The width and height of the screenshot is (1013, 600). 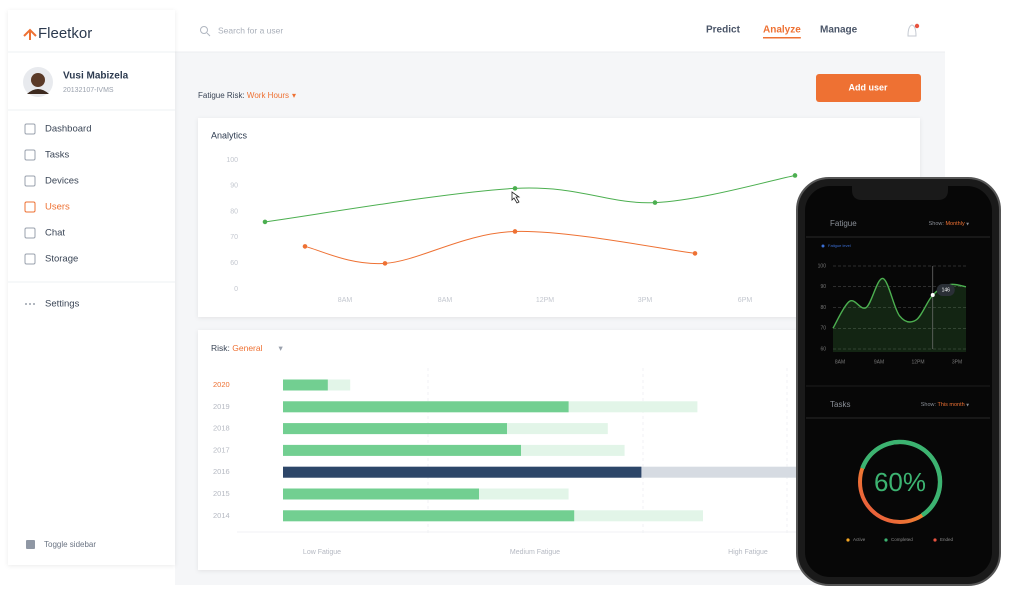 What do you see at coordinates (229, 135) in the screenshot?
I see `analytics-title: Analytics` at bounding box center [229, 135].